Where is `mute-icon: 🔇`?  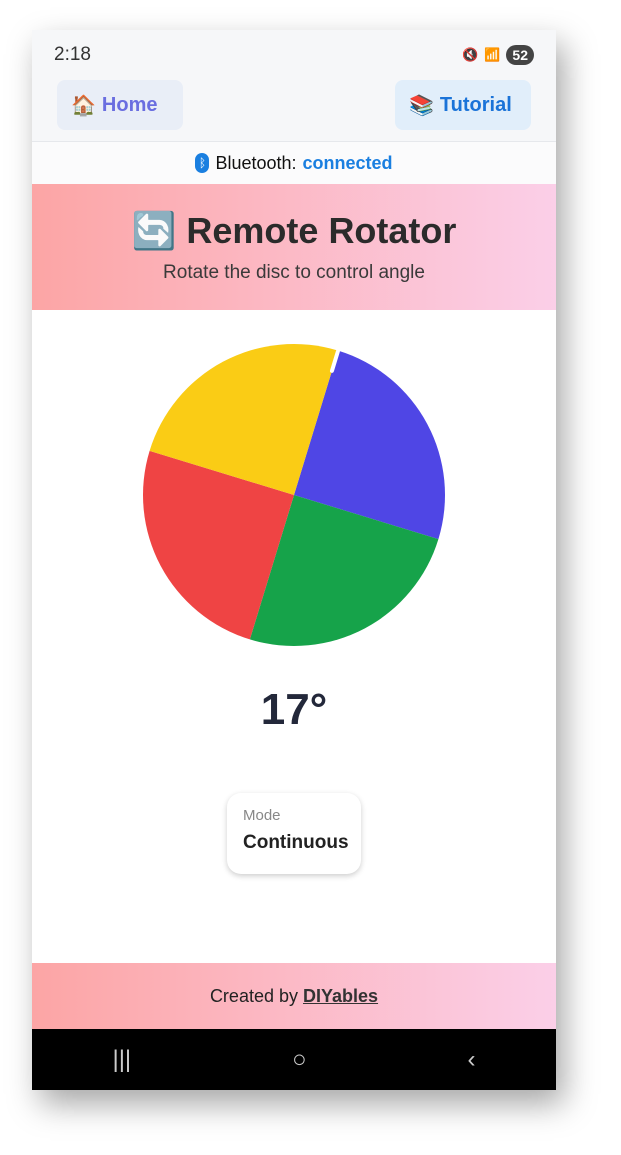
mute-icon: 🔇 is located at coordinates (470, 54).